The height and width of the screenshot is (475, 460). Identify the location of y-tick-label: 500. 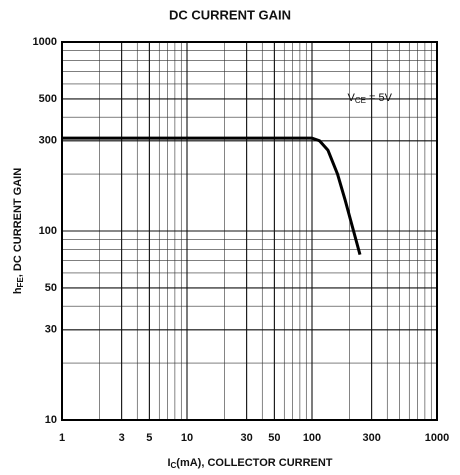
(48, 99).